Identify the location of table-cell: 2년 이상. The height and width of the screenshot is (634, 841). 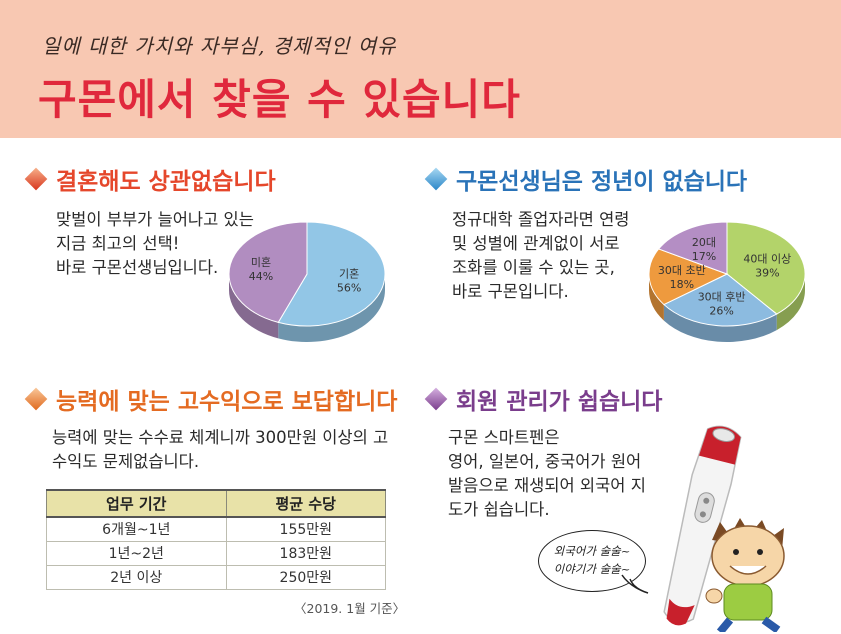
(136, 577).